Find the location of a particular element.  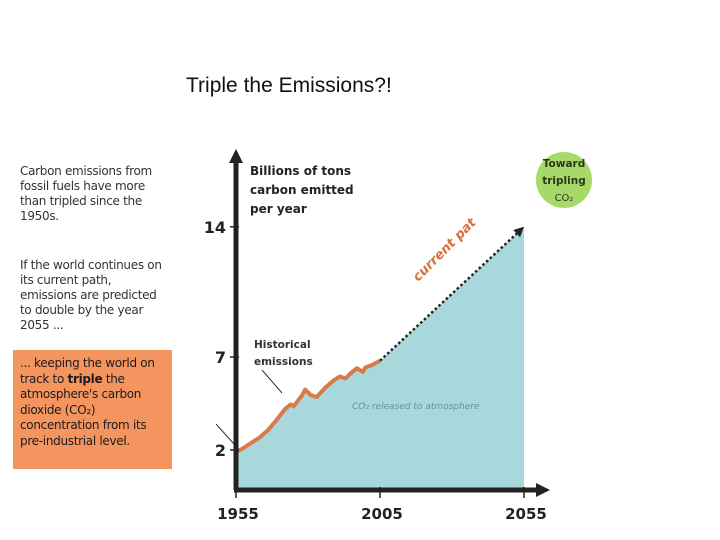

x-tick-label: 2005 is located at coordinates (382, 514).